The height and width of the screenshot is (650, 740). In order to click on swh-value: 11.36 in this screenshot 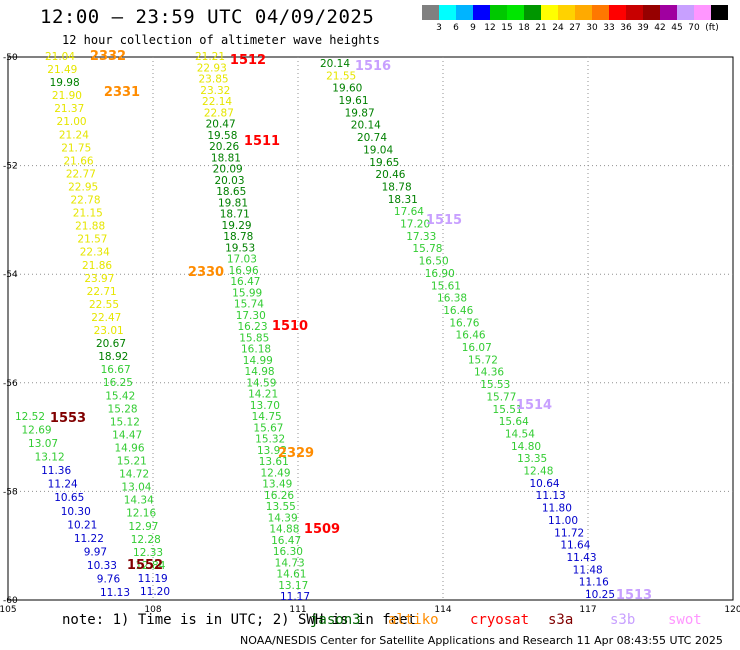, I will do `click(56, 471)`.